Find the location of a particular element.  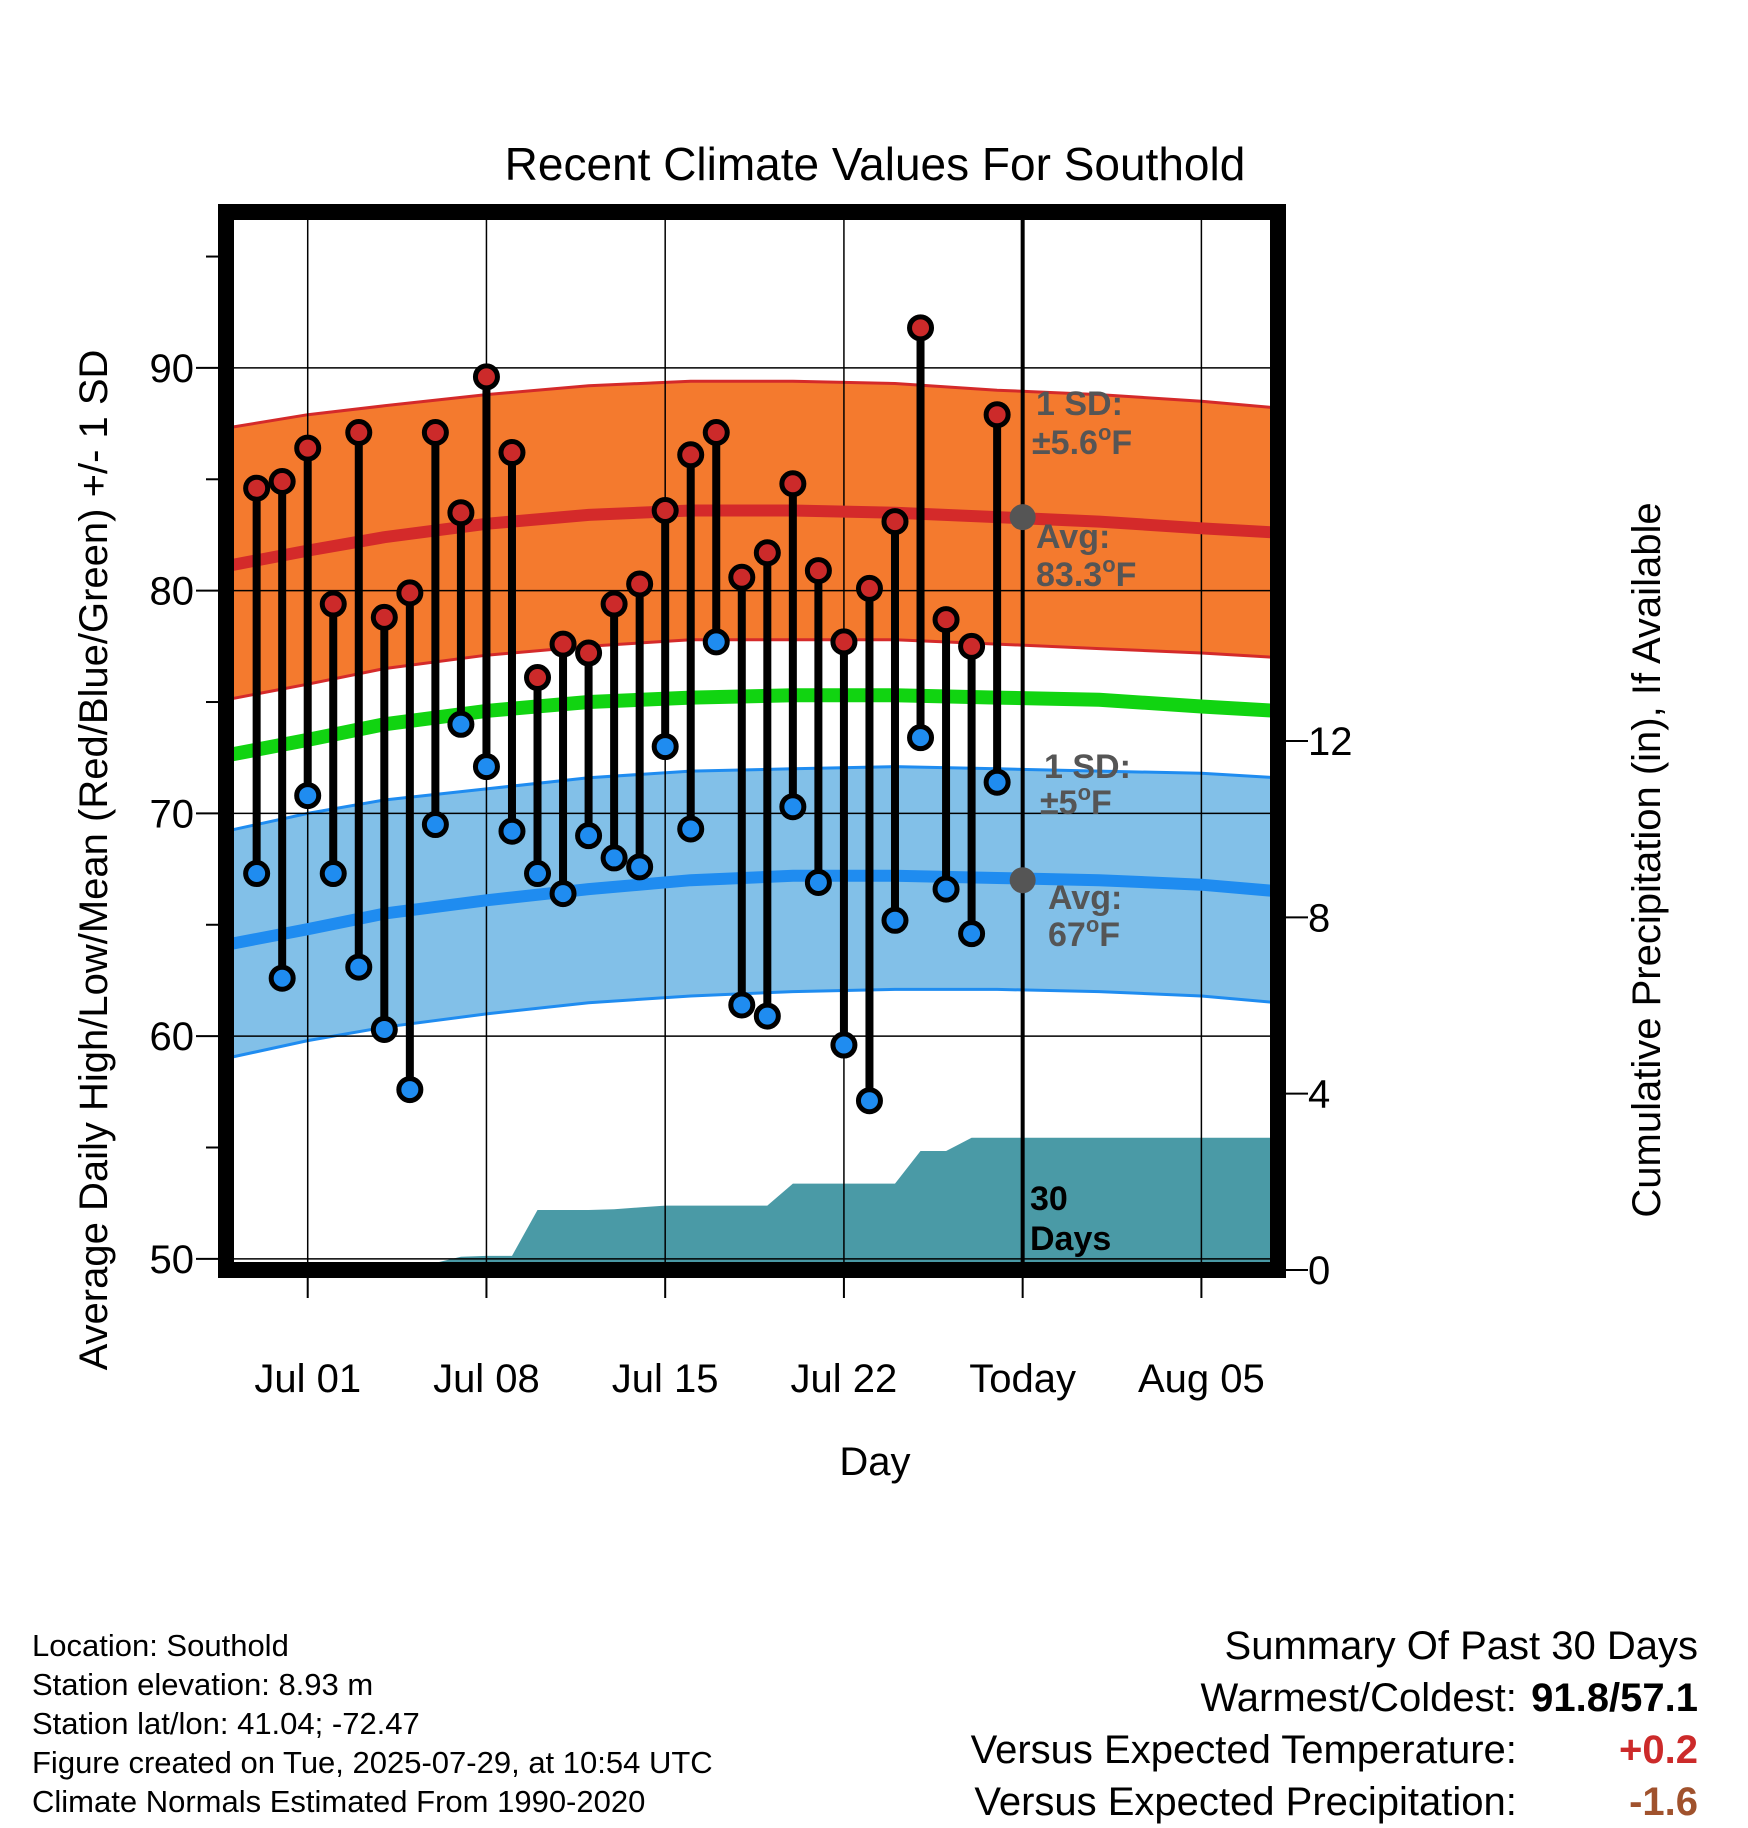

high-avg-value: 83.3oF is located at coordinates (1086, 573).